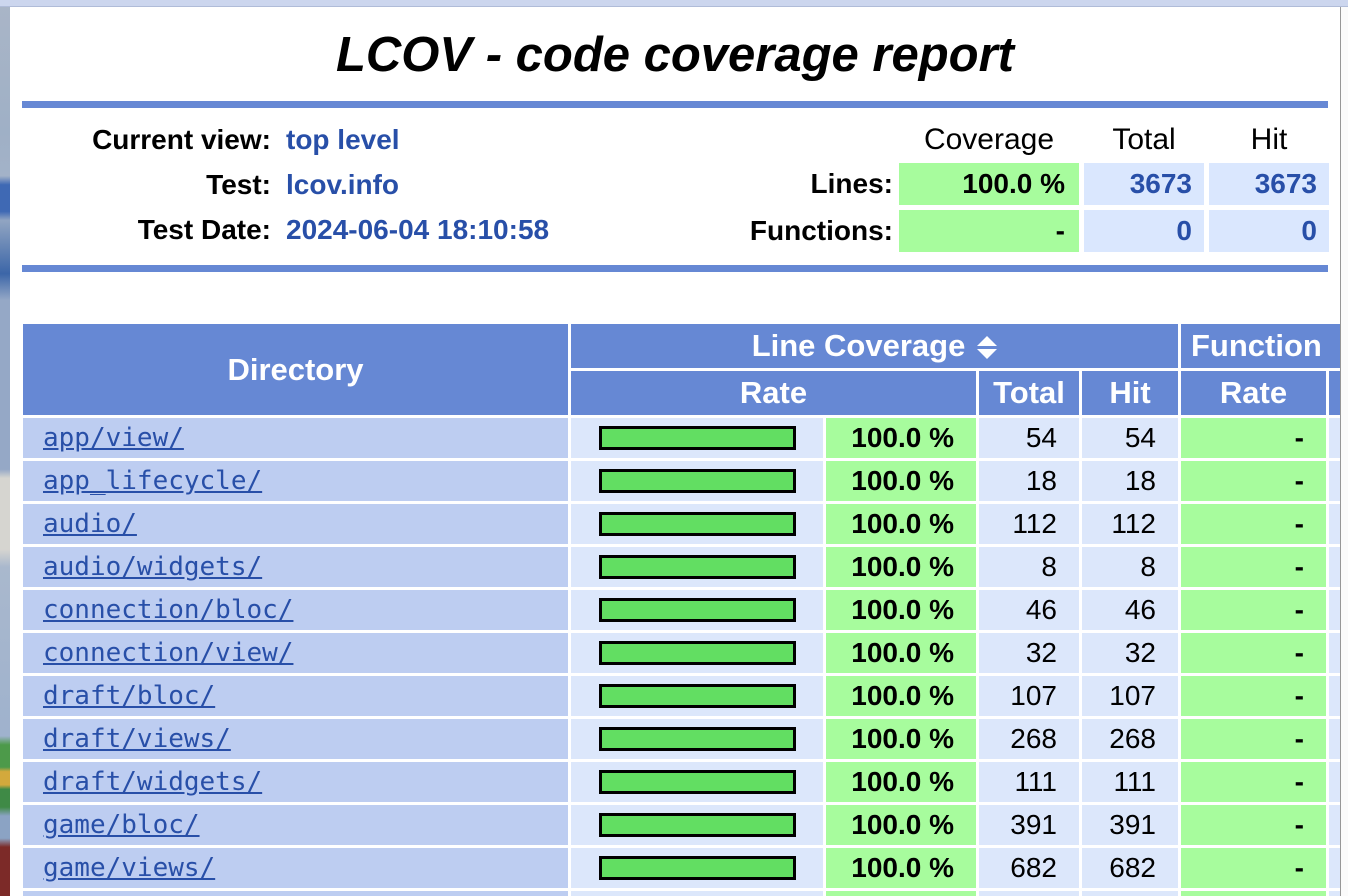 The image size is (1348, 896). Describe the element at coordinates (1144, 139) in the screenshot. I see `summary-total-header: Total` at that location.